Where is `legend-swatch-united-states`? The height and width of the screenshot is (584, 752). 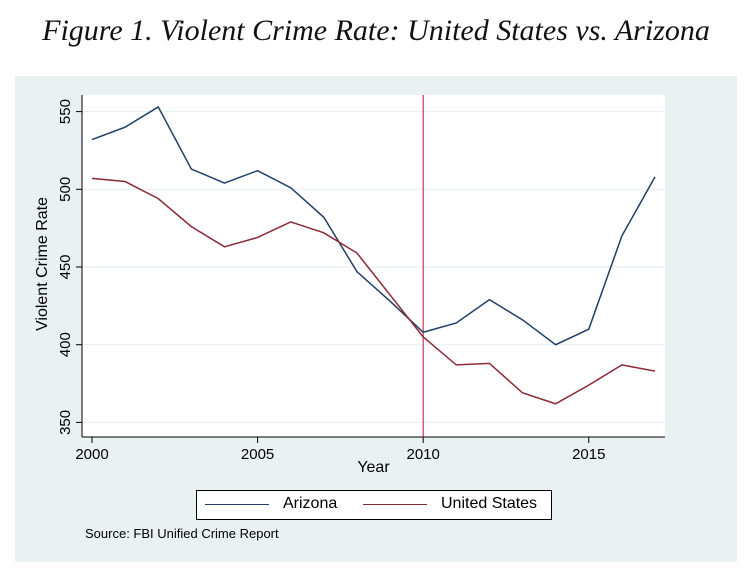 legend-swatch-united-states is located at coordinates (395, 504).